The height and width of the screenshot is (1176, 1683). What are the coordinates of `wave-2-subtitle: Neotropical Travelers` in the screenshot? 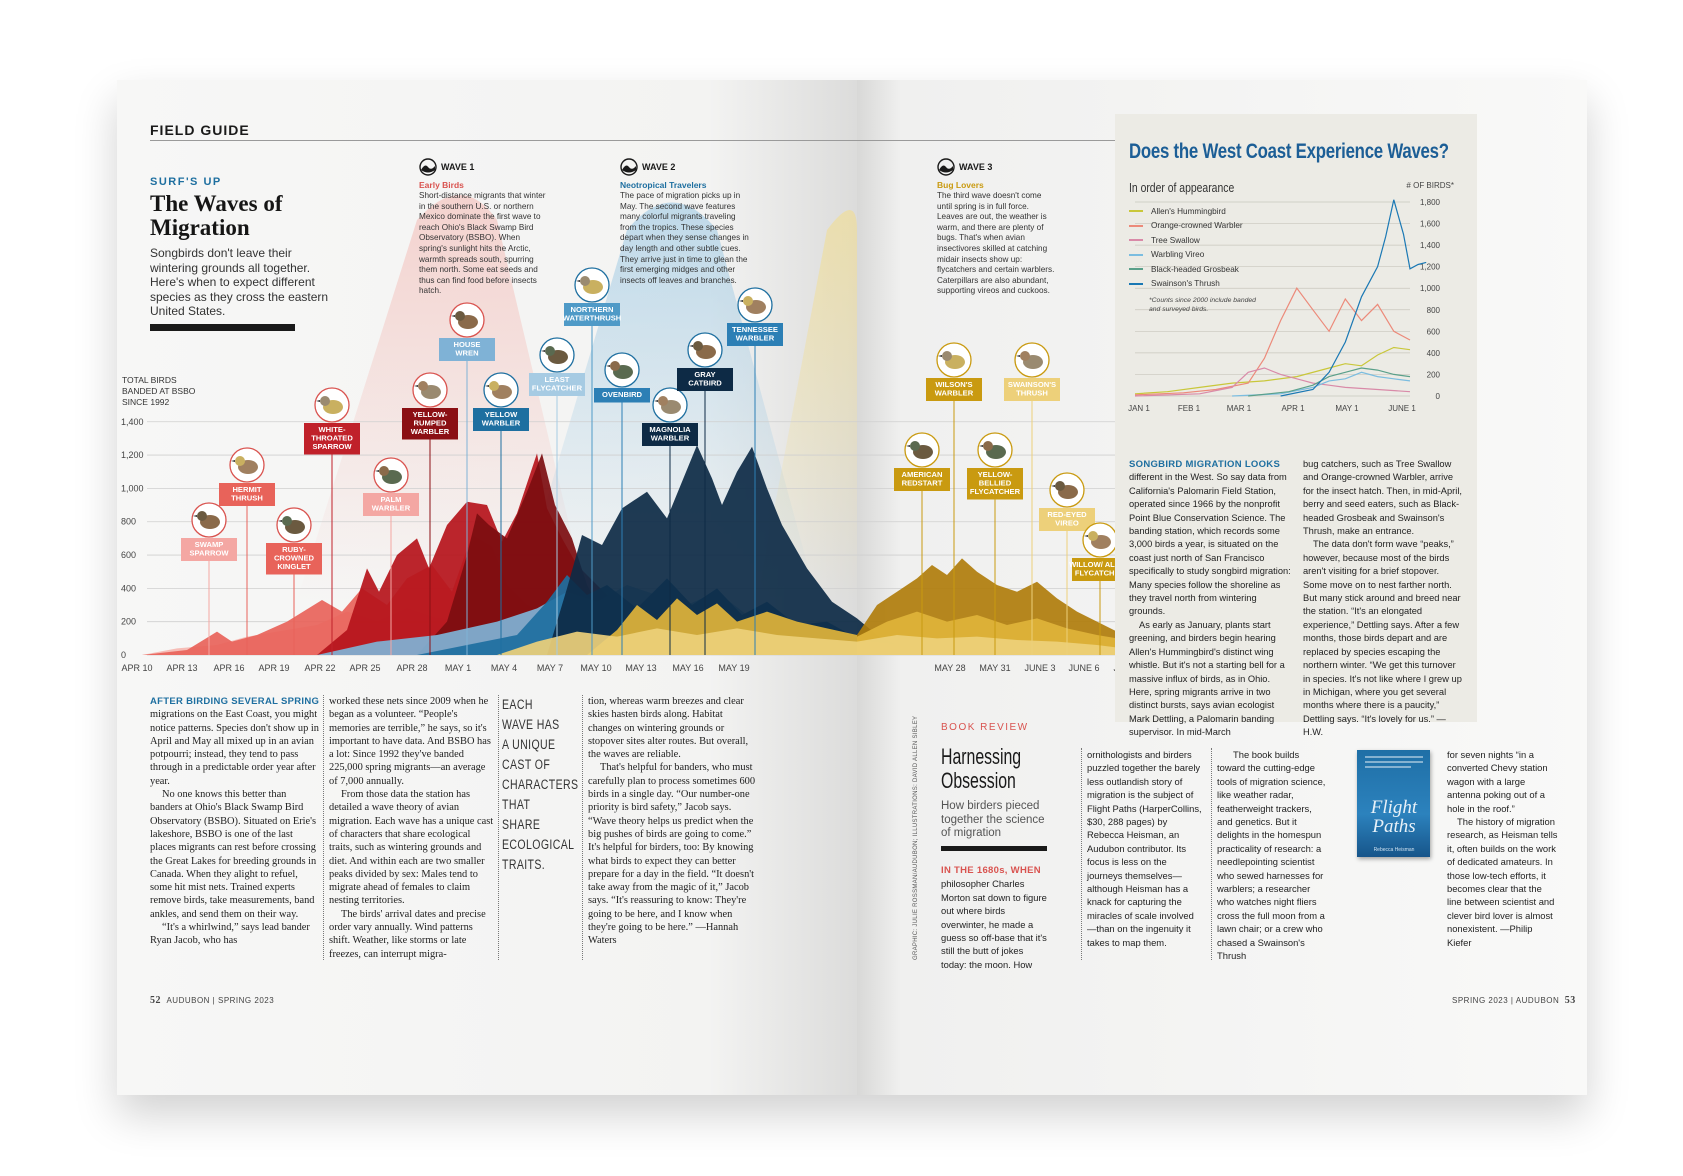 It's located at (663, 185).